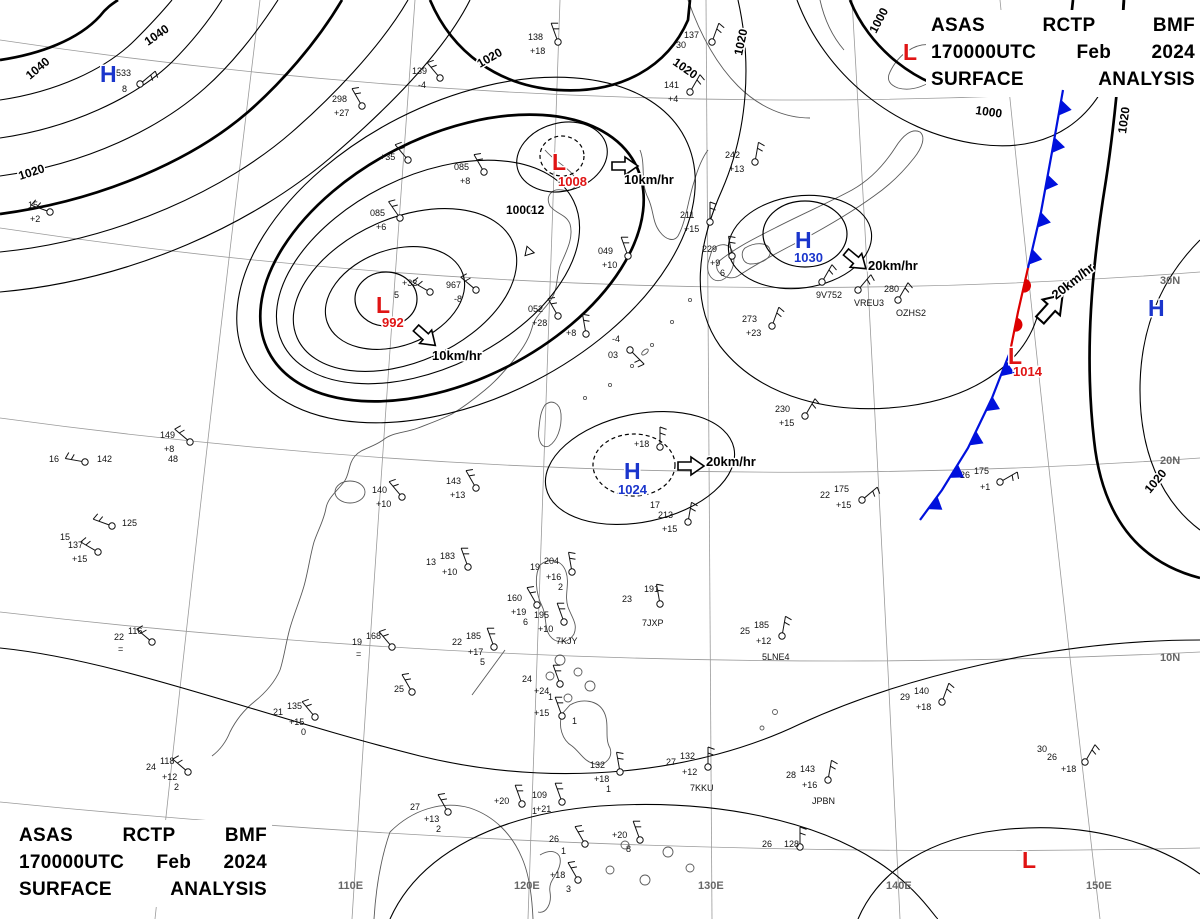 The width and height of the screenshot is (1200, 919). What do you see at coordinates (449, 572) in the screenshot?
I see `station-text: +10` at bounding box center [449, 572].